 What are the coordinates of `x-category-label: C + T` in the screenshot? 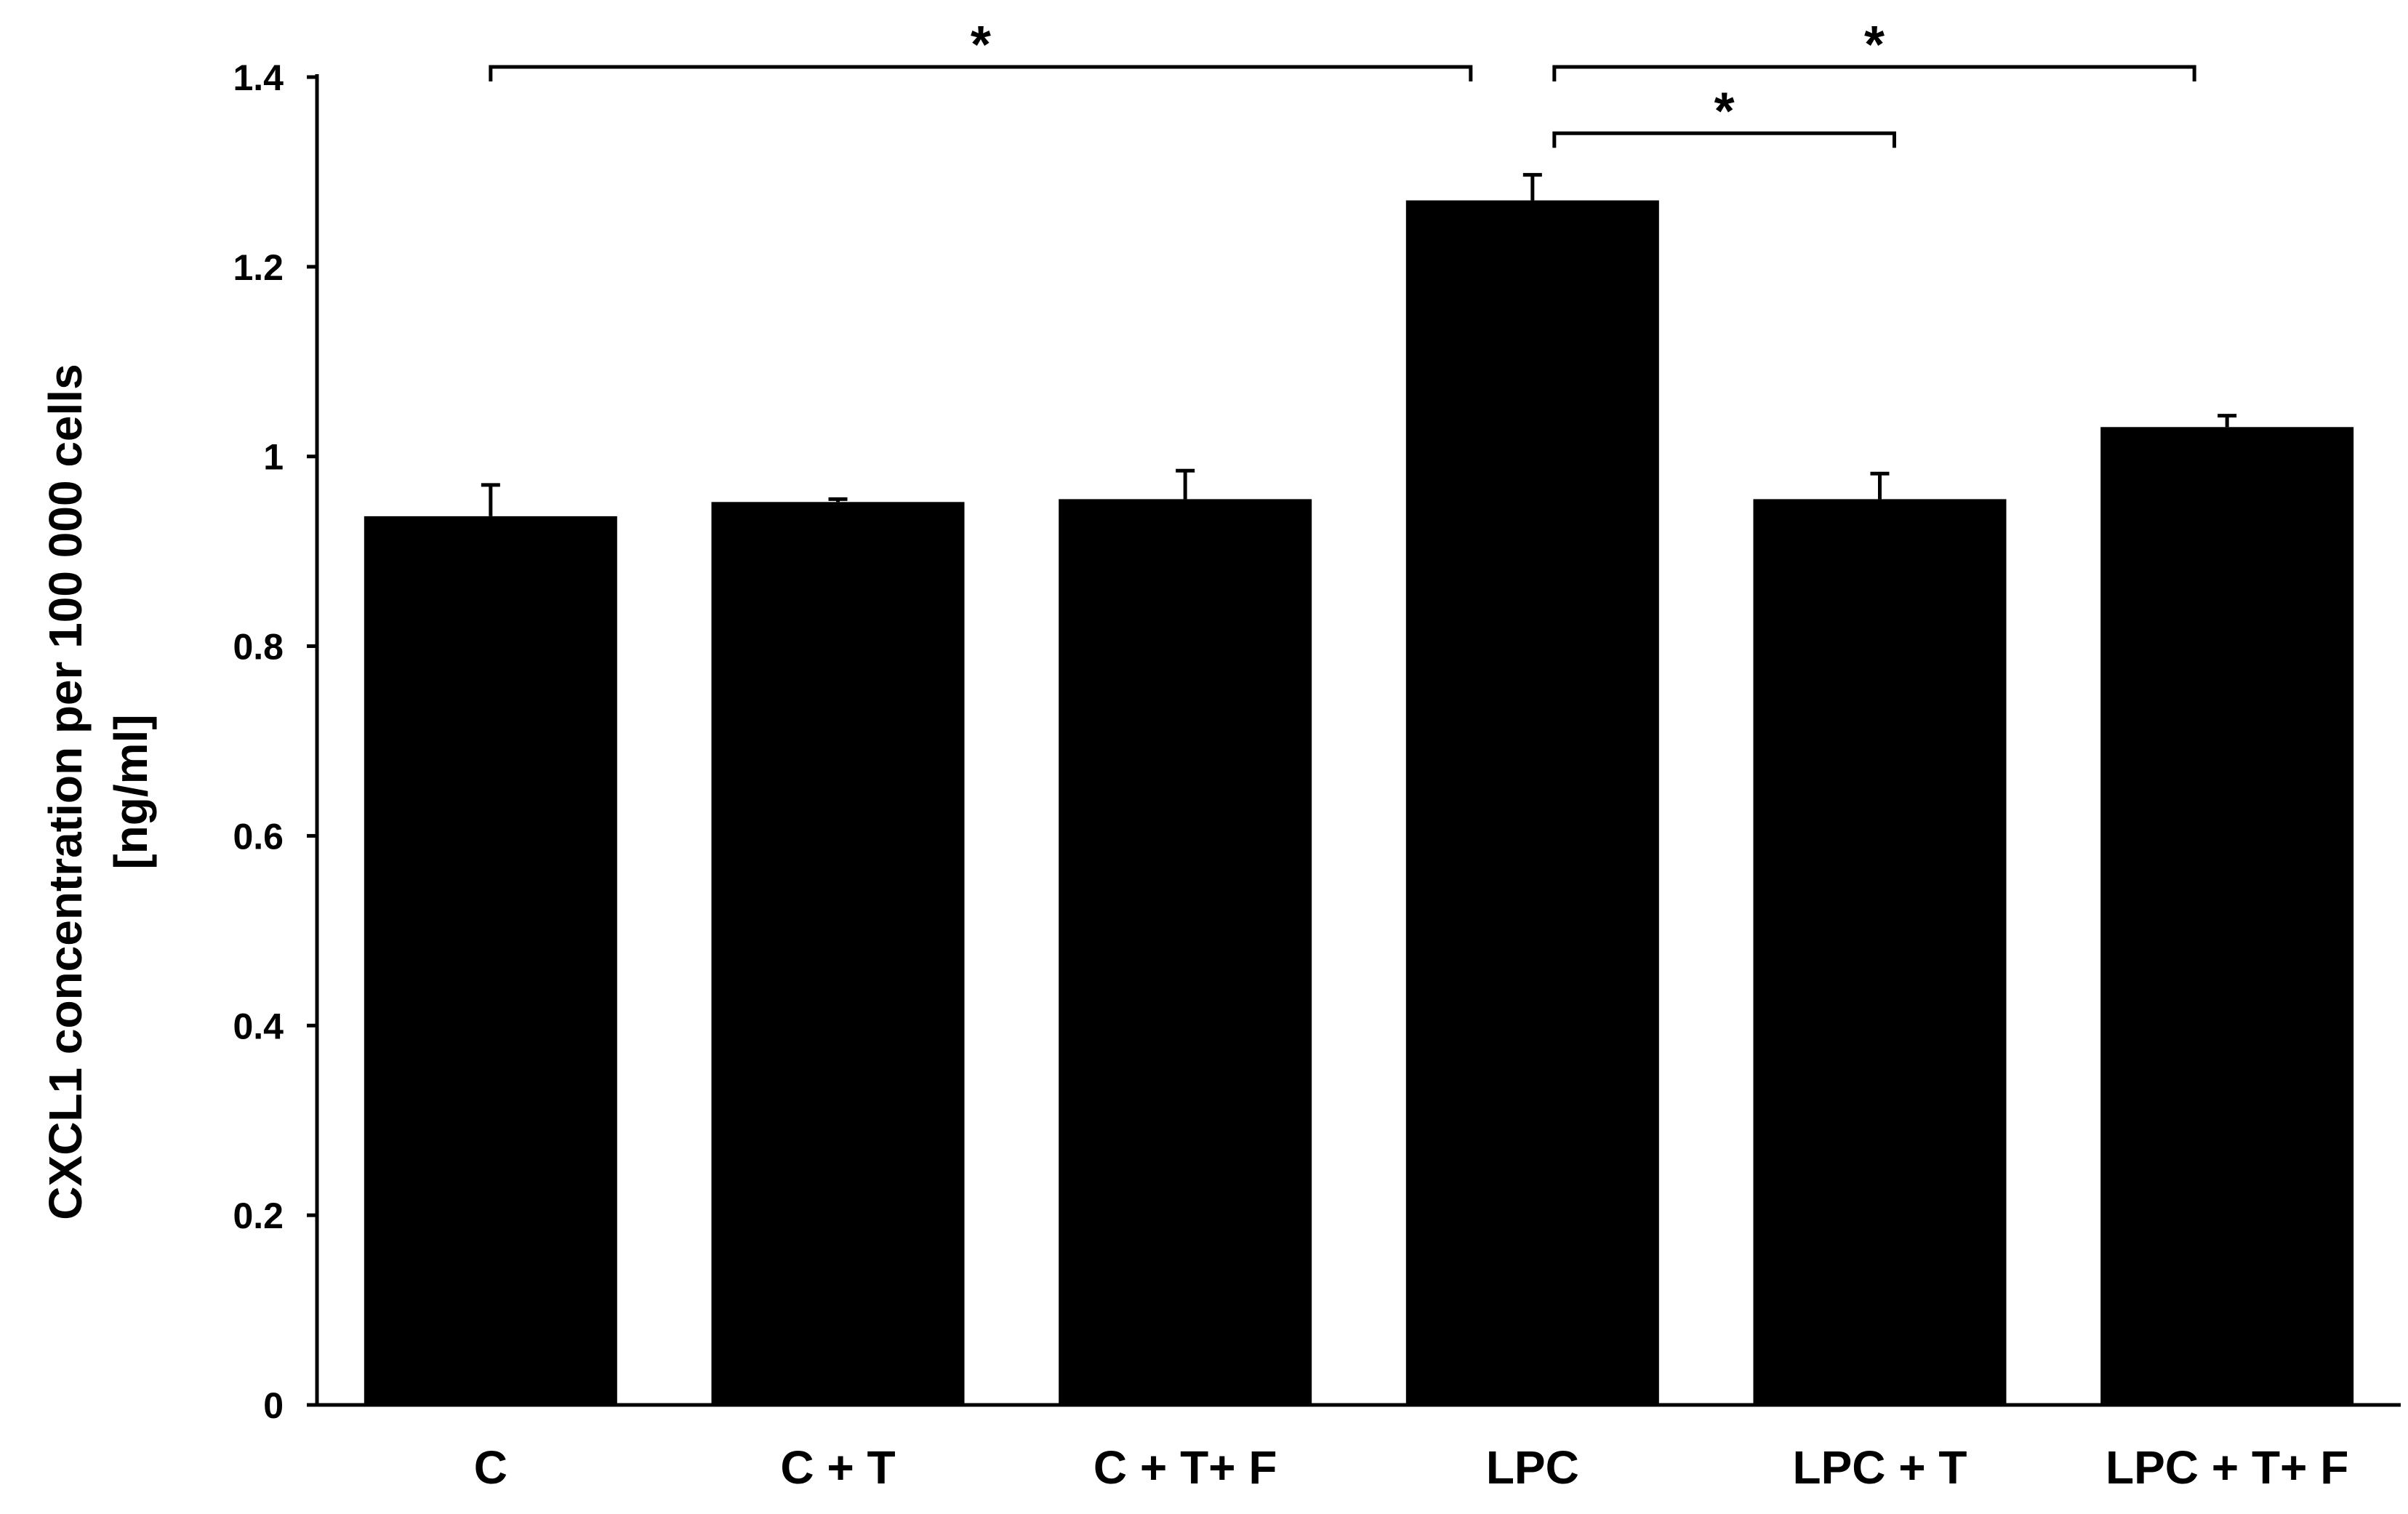 It's located at (837, 1467).